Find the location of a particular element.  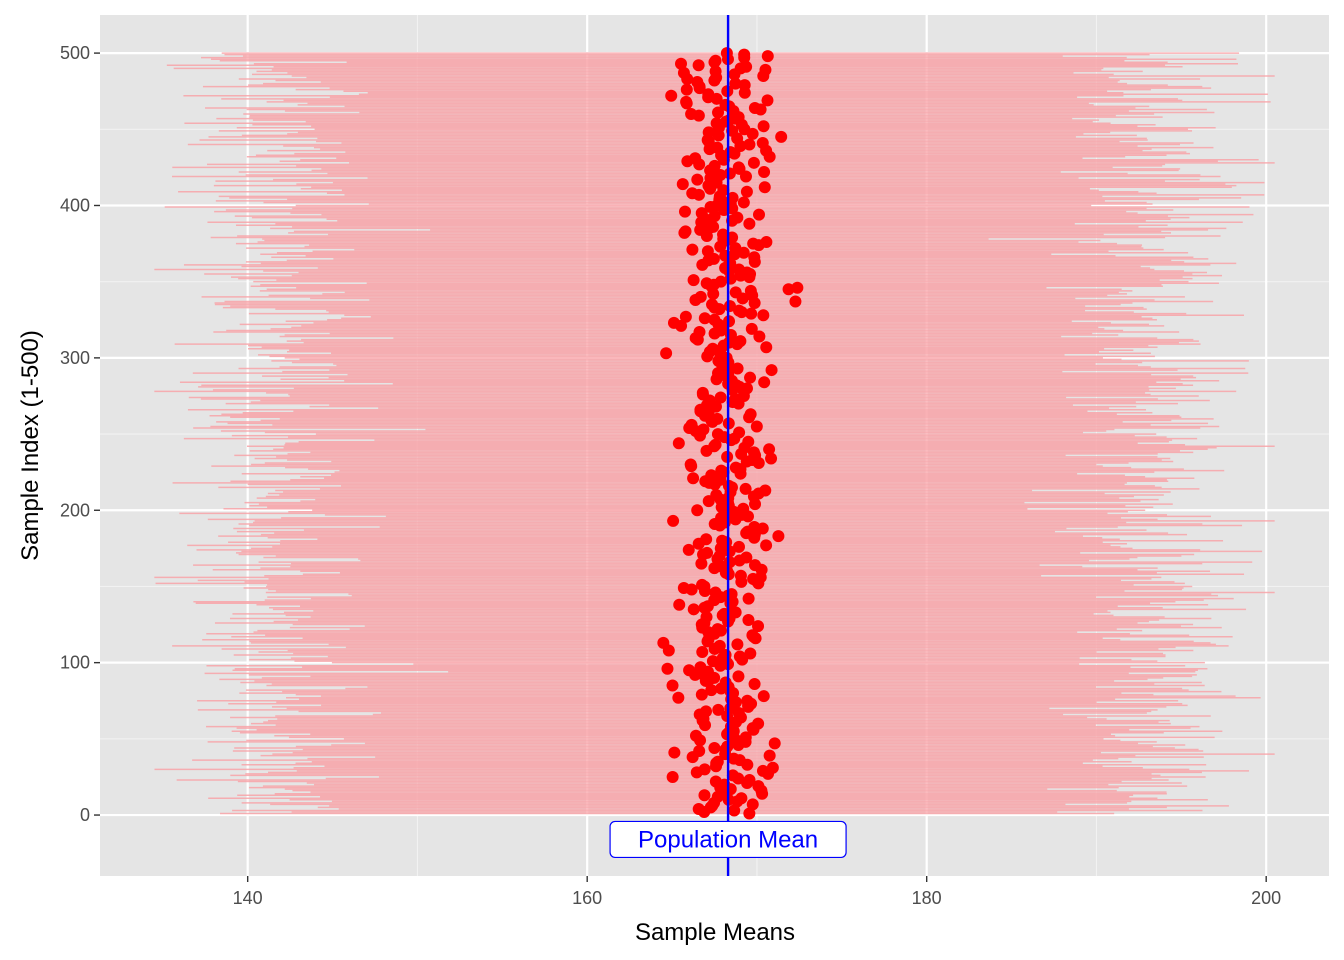

y-tick-label: 0 is located at coordinates (85, 815).